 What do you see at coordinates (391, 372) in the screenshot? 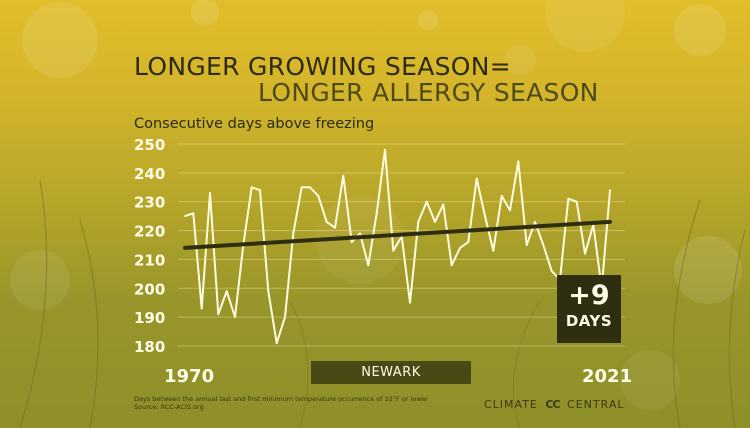
I see `station-label: NEWARK` at bounding box center [391, 372].